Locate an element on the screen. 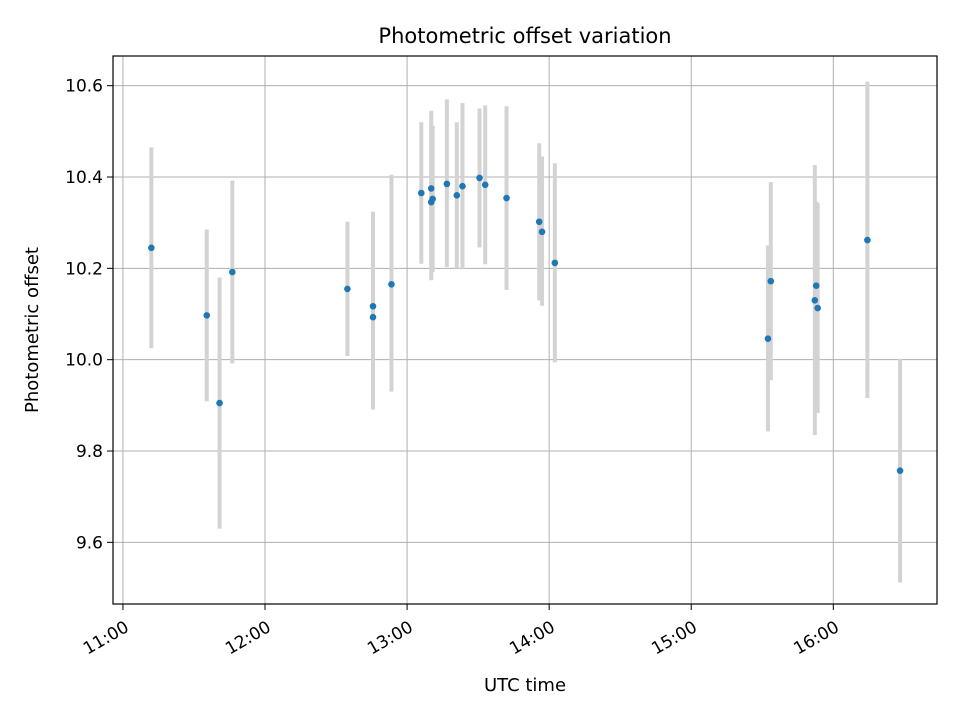  x-axis-label: UTC time is located at coordinates (525, 685).